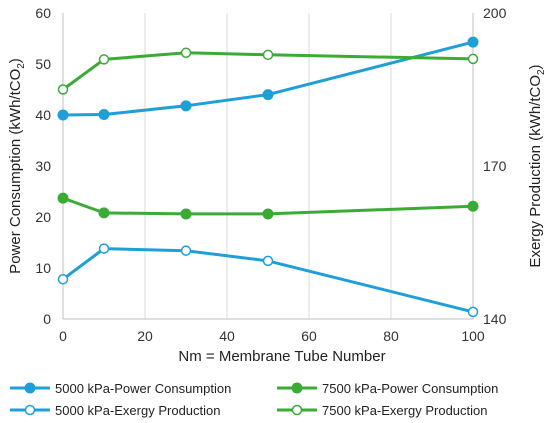 This screenshot has height=423, width=550. What do you see at coordinates (137, 410) in the screenshot?
I see `legend-label: 5000 kPa-Exergy Production` at bounding box center [137, 410].